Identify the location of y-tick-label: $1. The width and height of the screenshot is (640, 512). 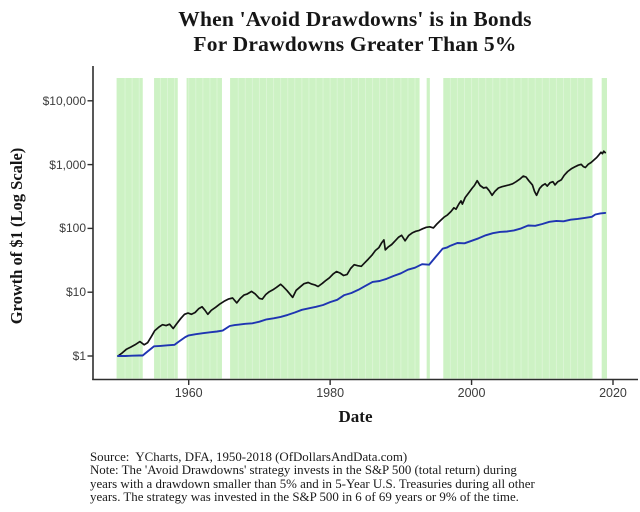
(79, 356).